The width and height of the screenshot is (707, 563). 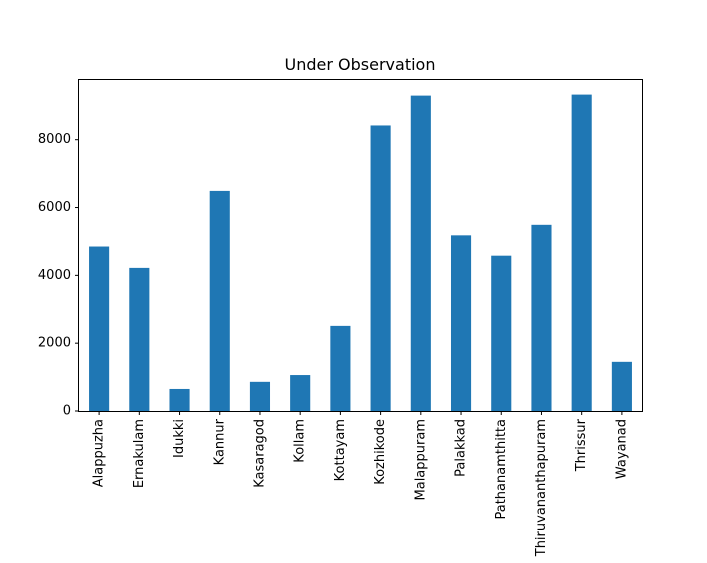 What do you see at coordinates (54, 139) in the screenshot?
I see `y-tick-label: 8000` at bounding box center [54, 139].